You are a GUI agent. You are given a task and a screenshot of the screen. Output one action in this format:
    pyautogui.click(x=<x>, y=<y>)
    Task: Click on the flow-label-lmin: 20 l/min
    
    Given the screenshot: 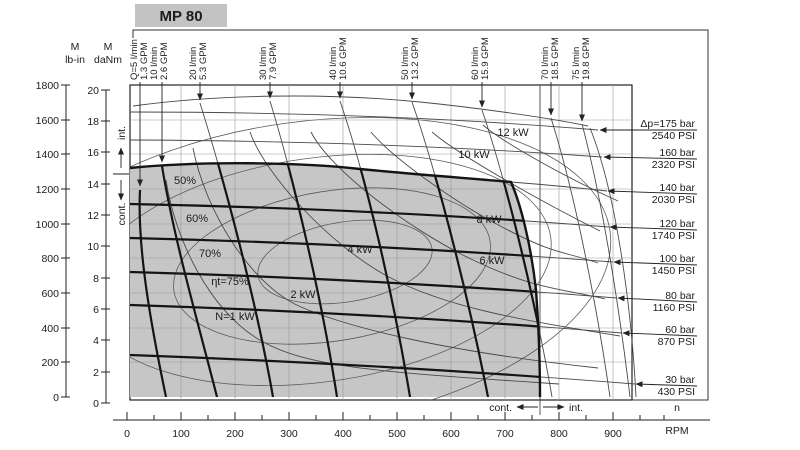 What is the action you would take?
    pyautogui.click(x=193, y=63)
    